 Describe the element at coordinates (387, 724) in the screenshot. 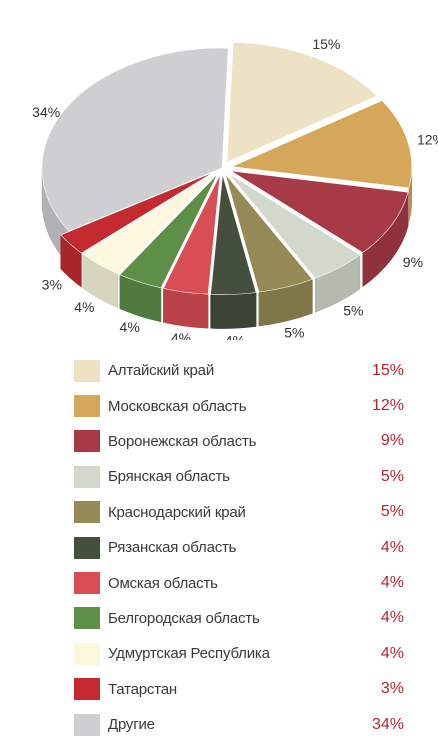

I see `legend-value: 34%` at that location.